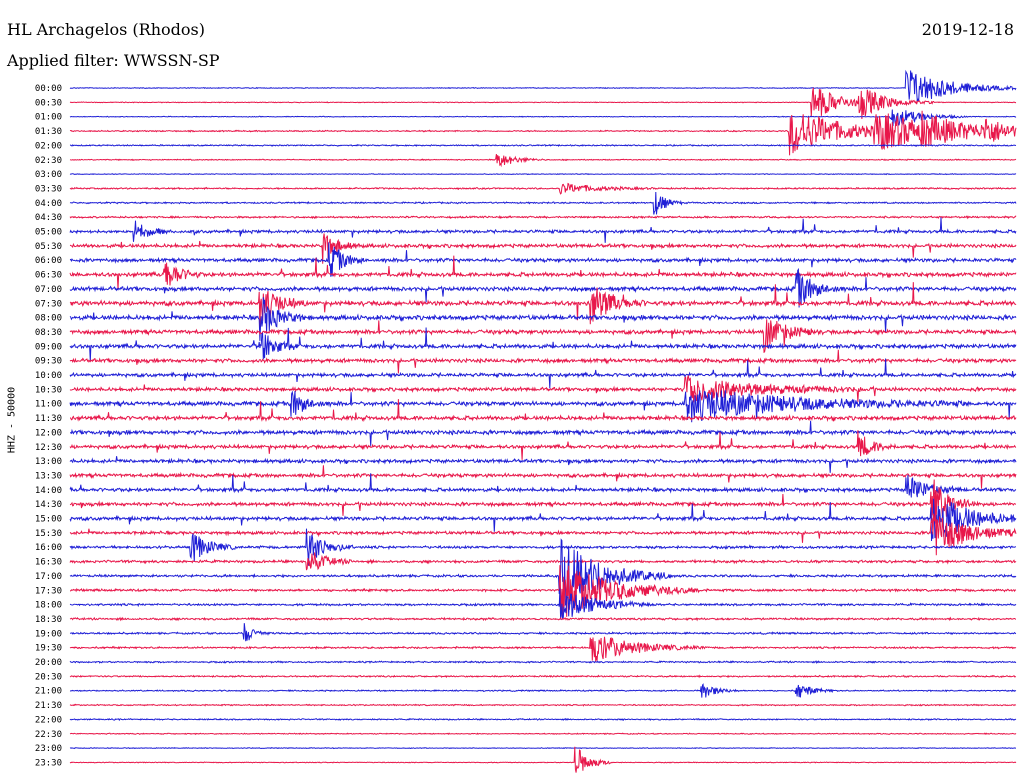 The image size is (1024, 780). What do you see at coordinates (48, 132) in the screenshot?
I see `time-label: 01:30` at bounding box center [48, 132].